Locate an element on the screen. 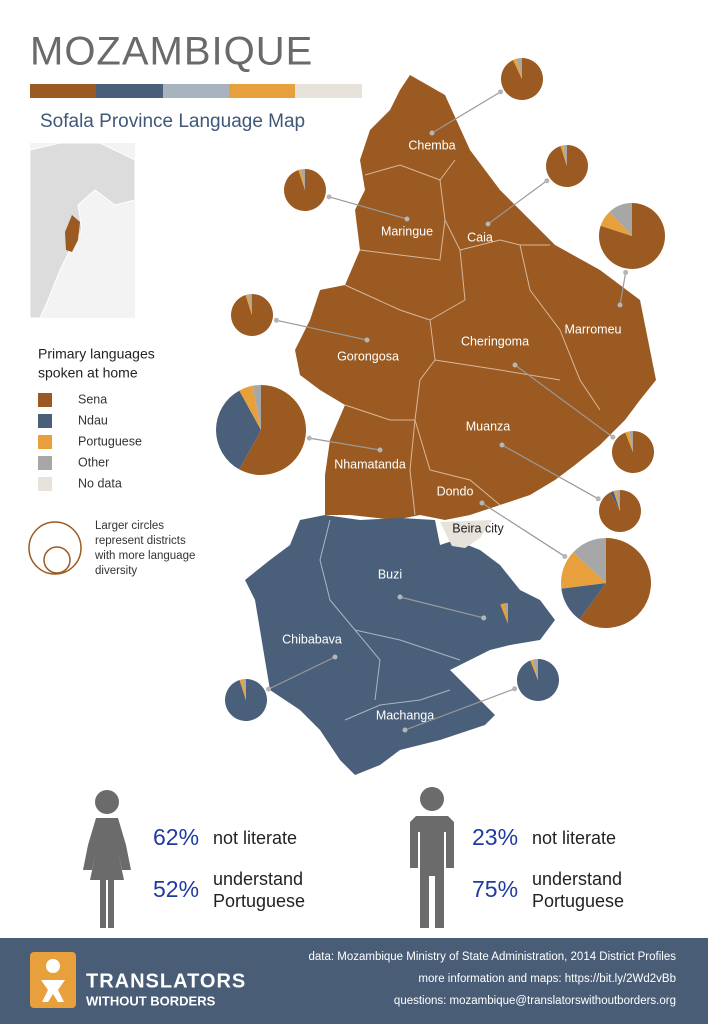 This screenshot has width=708, height=1024. legend-title: Primary languages is located at coordinates (96, 354).